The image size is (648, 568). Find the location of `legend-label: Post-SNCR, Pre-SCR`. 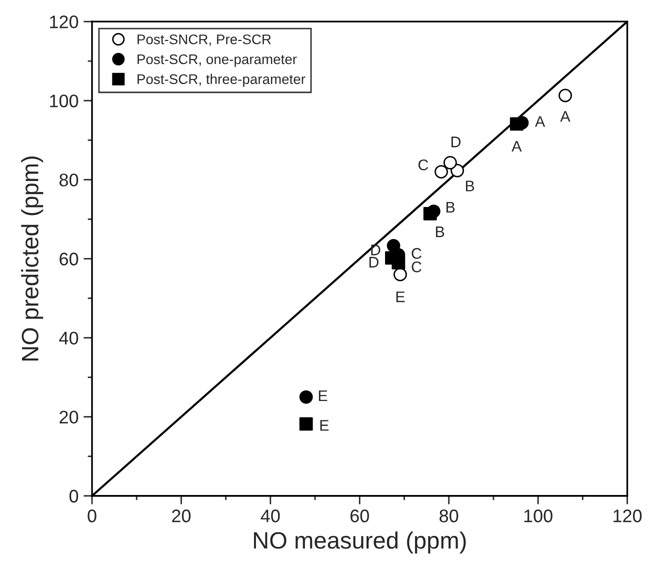

legend-label: Post-SNCR, Pre-SCR is located at coordinates (204, 40).